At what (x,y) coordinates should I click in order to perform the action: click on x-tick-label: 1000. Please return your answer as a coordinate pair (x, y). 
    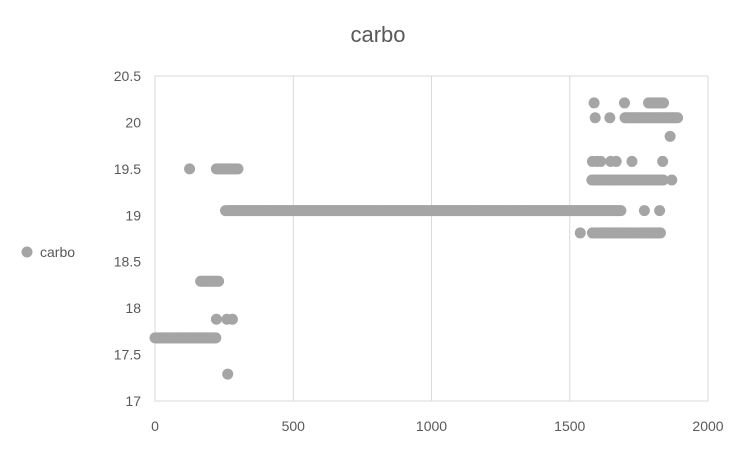
    Looking at the image, I should click on (431, 426).